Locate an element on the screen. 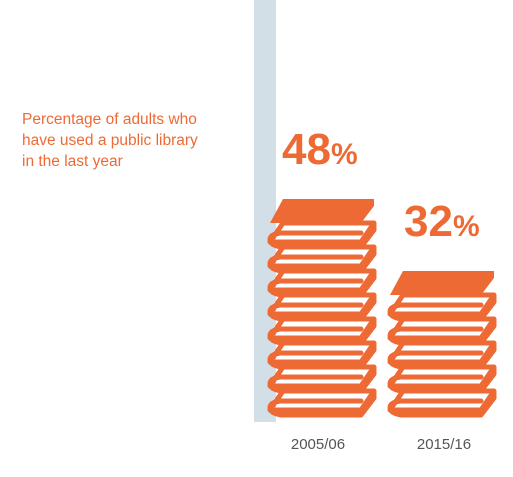  value-label-2015-16: 32% is located at coordinates (442, 221).